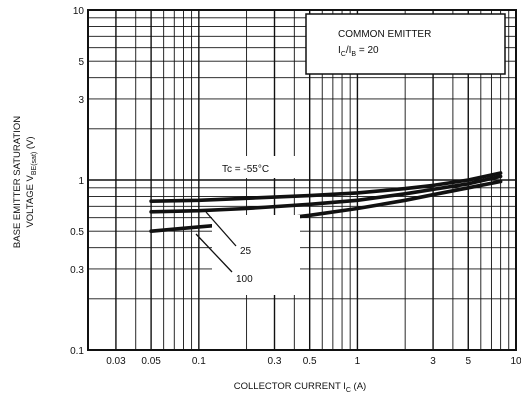  I want to click on conditions-ratio: = 20, so click(367, 50).